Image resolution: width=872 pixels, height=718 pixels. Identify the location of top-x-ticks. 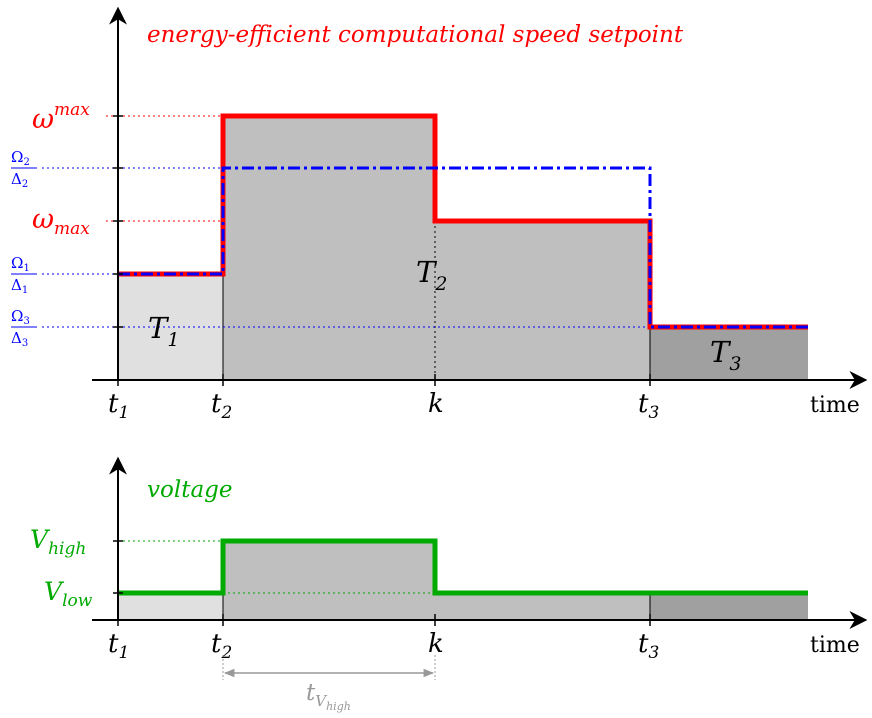
(384, 380).